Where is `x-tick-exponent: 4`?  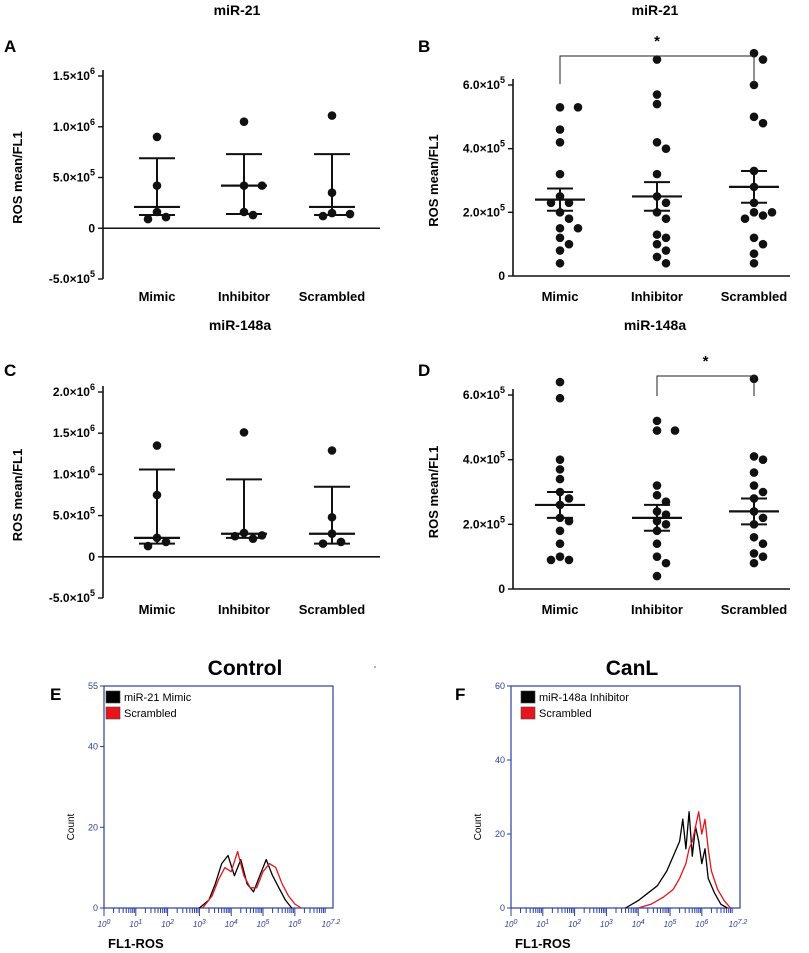
x-tick-exponent: 4 is located at coordinates (643, 922).